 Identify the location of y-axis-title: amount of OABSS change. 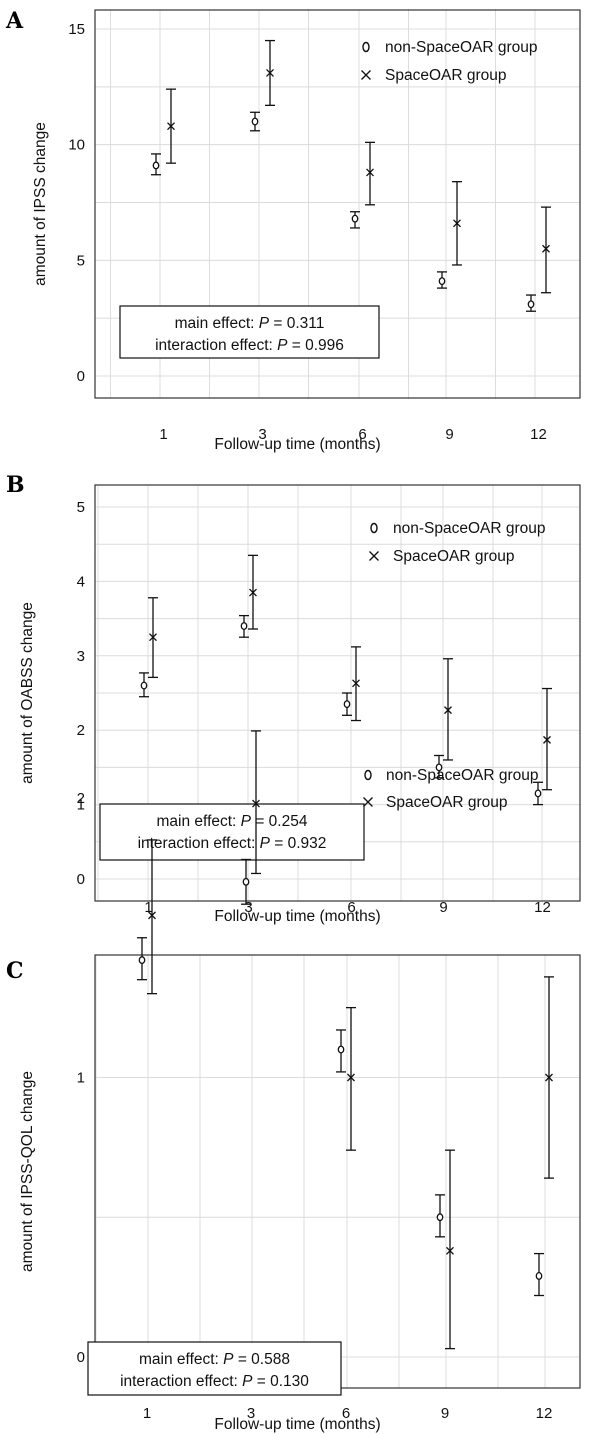
(27, 693).